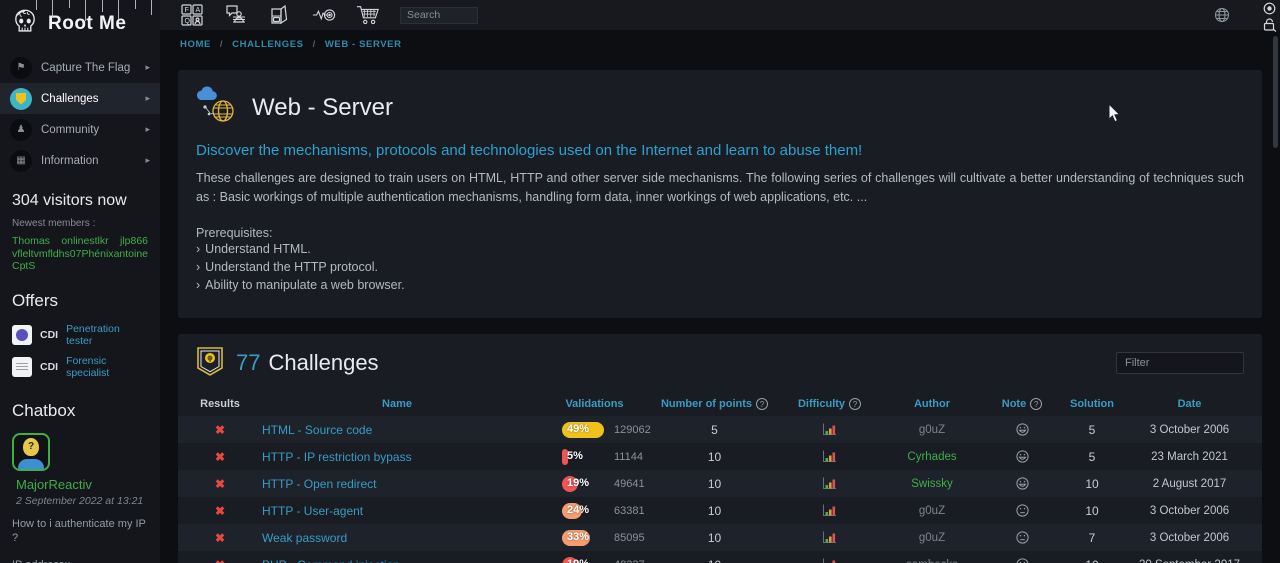 This screenshot has width=1280, height=563. I want to click on scrollbar-thumb, so click(1275, 92).